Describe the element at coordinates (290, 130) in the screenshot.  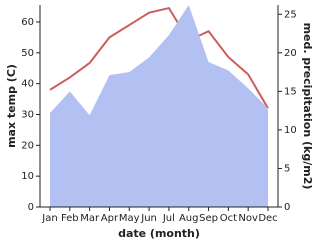
I see `y2-tick-label: 10` at that location.